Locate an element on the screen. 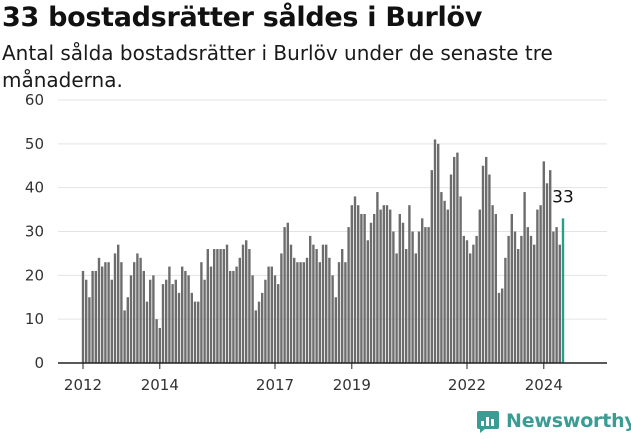 This screenshot has height=439, width=631. x-tick-label: 2014 is located at coordinates (160, 385).